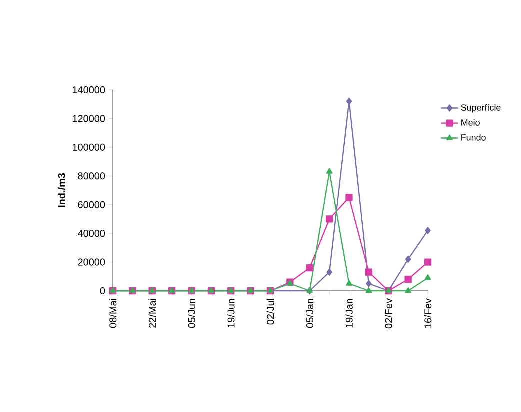  What do you see at coordinates (481, 108) in the screenshot?
I see `legend-label: Superfície` at bounding box center [481, 108].